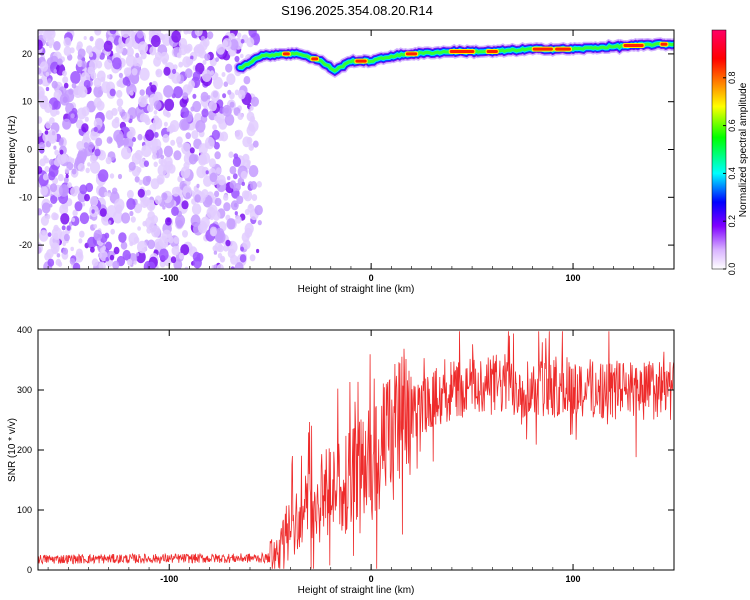  I want to click on colorbar-gradient, so click(719, 149).